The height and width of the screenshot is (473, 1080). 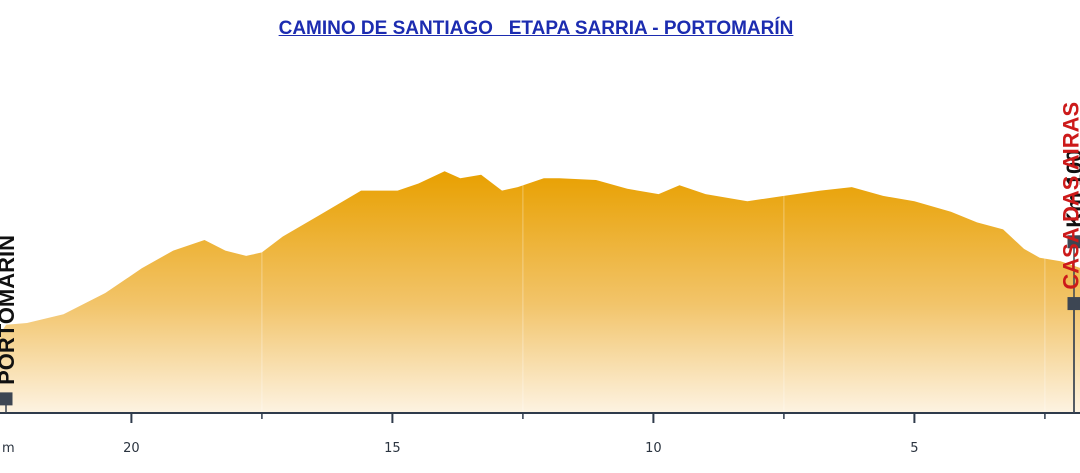 What do you see at coordinates (653, 448) in the screenshot?
I see `x-tick-label: 10` at bounding box center [653, 448].